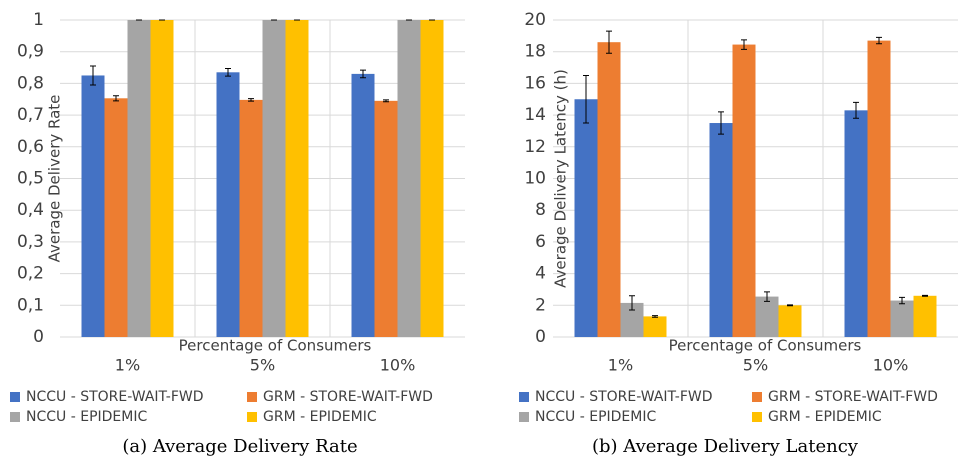 This screenshot has height=463, width=965. Describe the element at coordinates (30, 274) in the screenshot. I see `y-tick-label: 0,2` at that location.